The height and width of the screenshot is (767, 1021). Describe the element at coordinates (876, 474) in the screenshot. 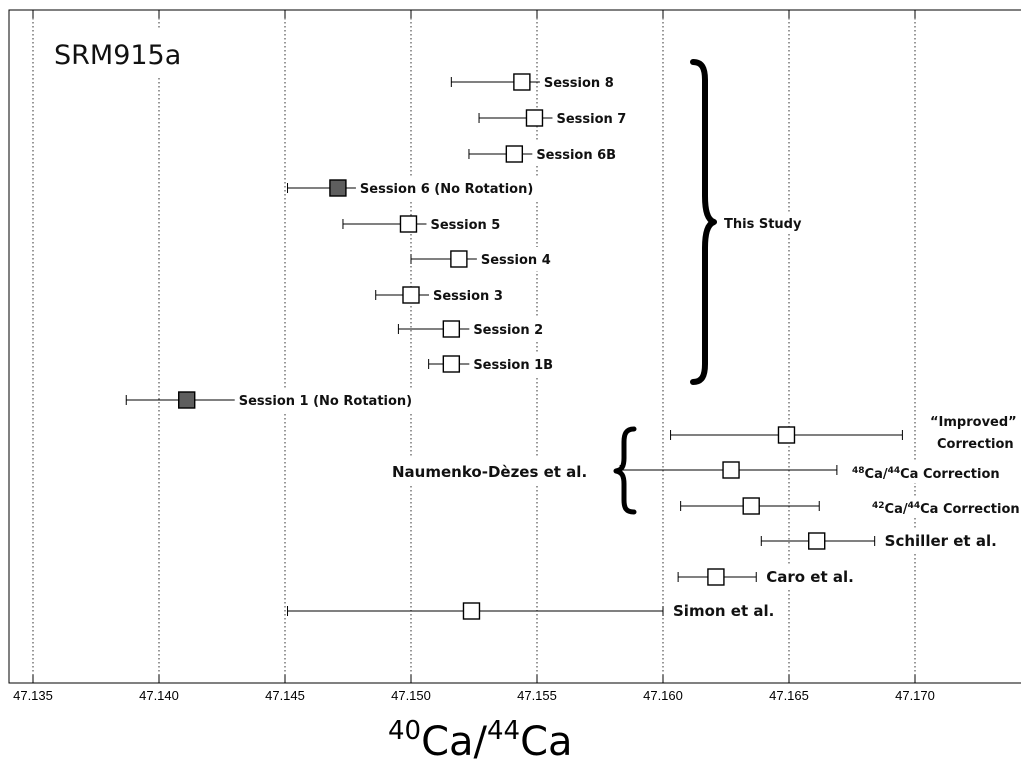

I see `ca48-mid: Ca/` at that location.